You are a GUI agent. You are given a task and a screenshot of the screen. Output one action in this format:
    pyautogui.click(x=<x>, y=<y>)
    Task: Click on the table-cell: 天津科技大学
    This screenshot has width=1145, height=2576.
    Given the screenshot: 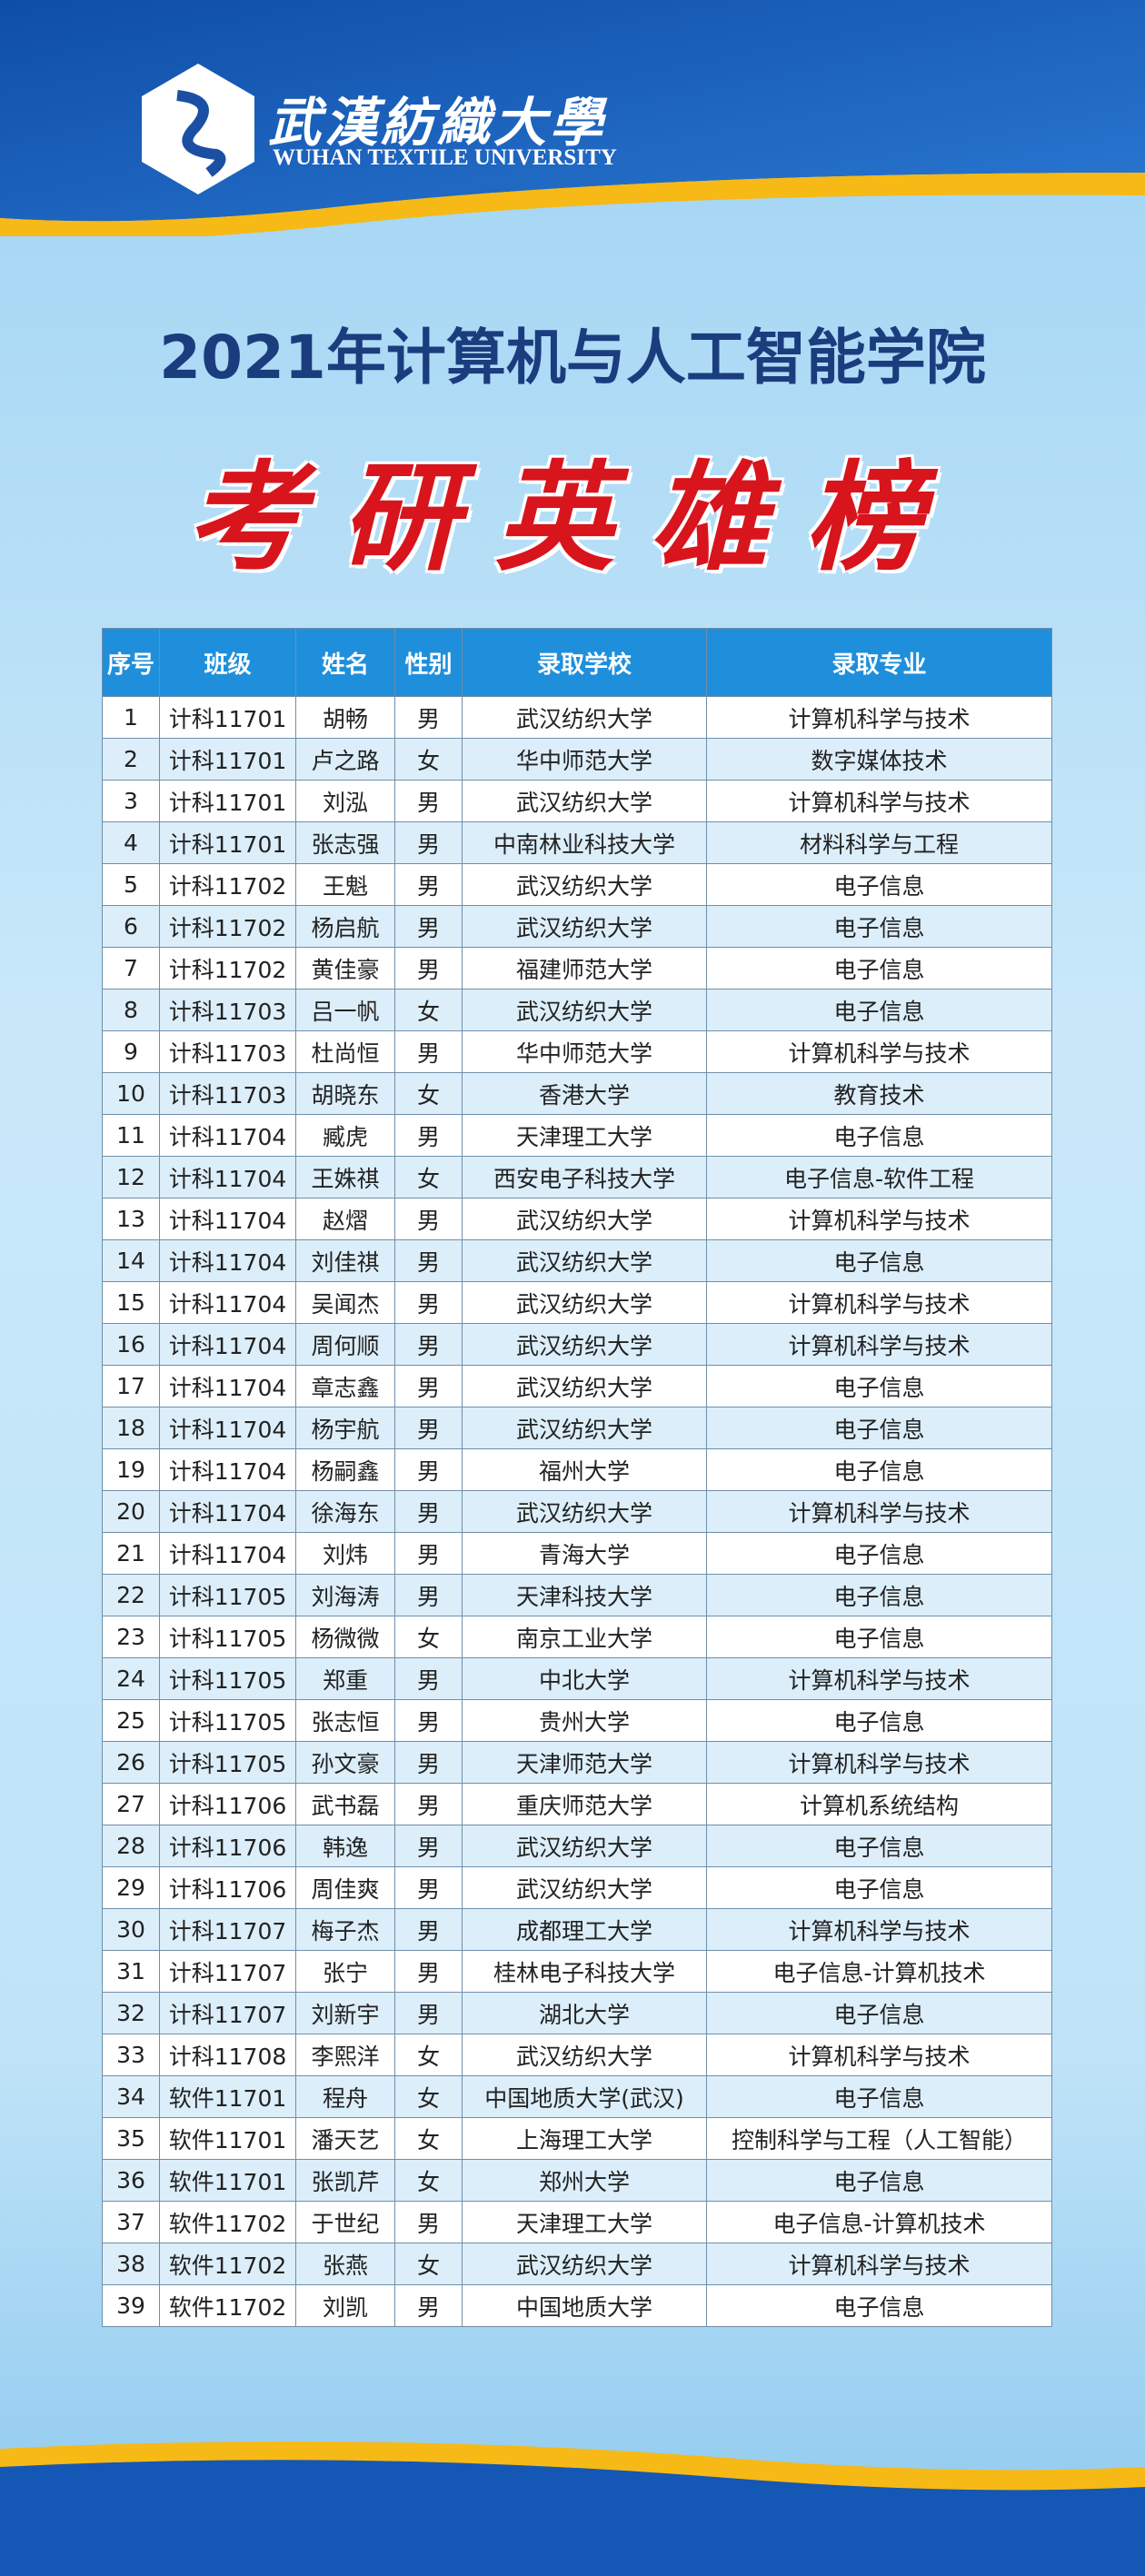 What is the action you would take?
    pyautogui.click(x=584, y=1595)
    